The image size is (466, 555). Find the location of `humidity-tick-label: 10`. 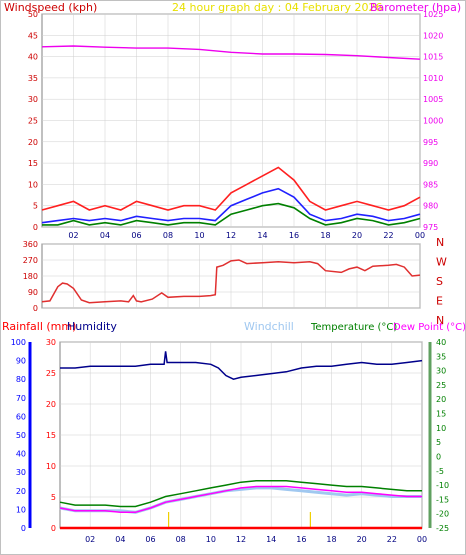

humidity-tick-label: 10 is located at coordinates (21, 509).